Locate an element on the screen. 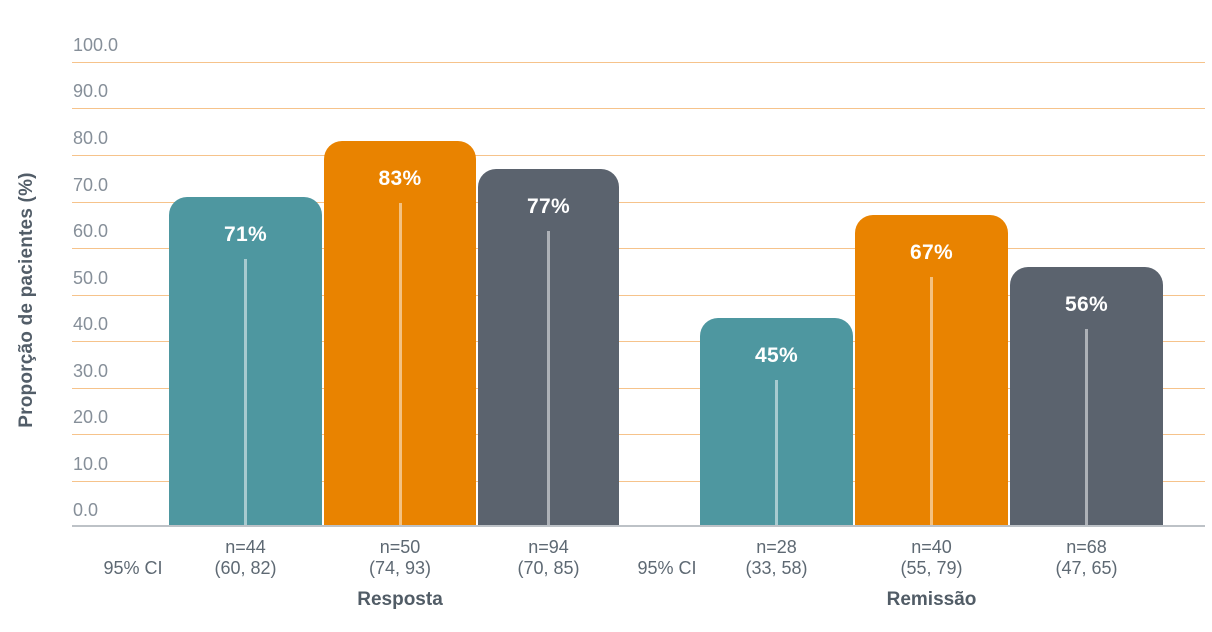  bar-value-label: 56% is located at coordinates (1086, 304).